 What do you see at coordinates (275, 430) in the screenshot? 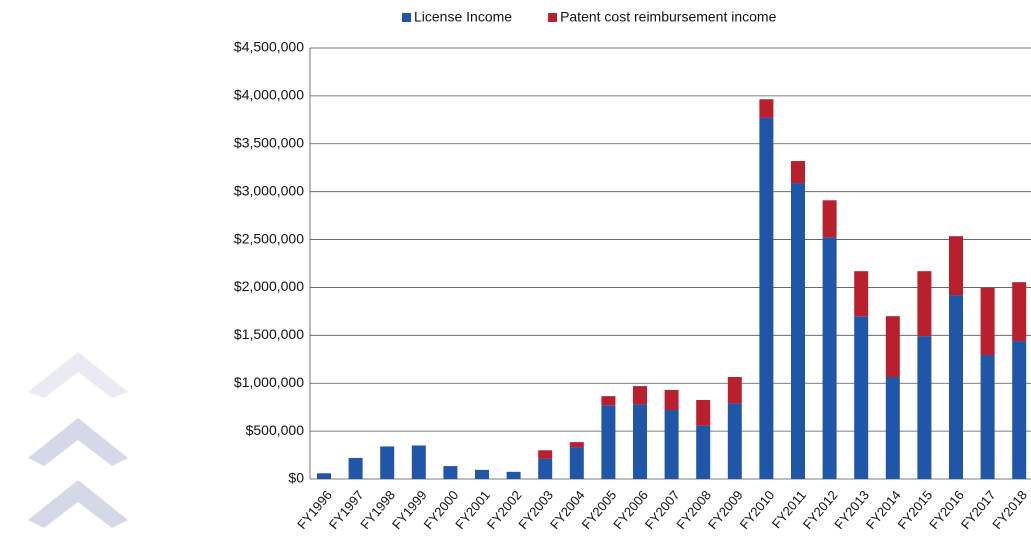
I see `y-tick-label: $500,000` at bounding box center [275, 430].